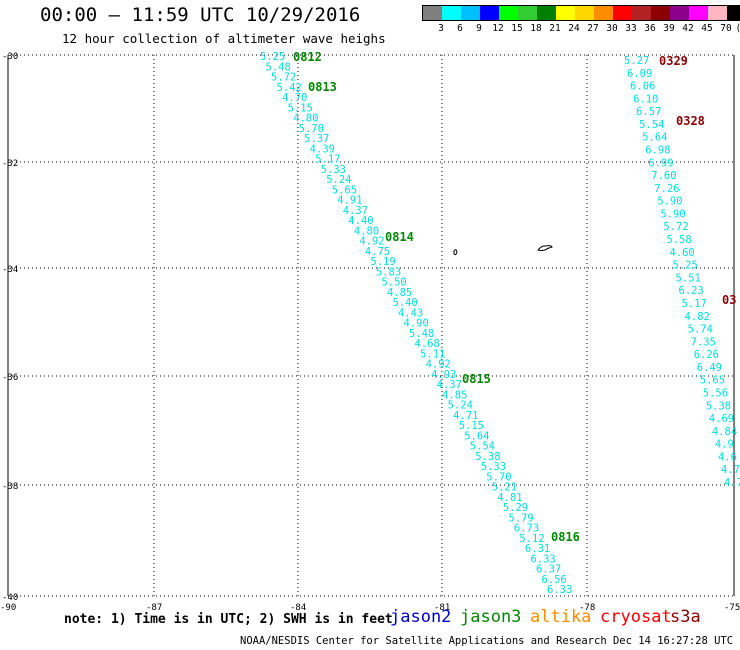 This screenshot has width=740, height=650. What do you see at coordinates (520, 518) in the screenshot?
I see `jason3-swh-value: 5.79` at bounding box center [520, 518].